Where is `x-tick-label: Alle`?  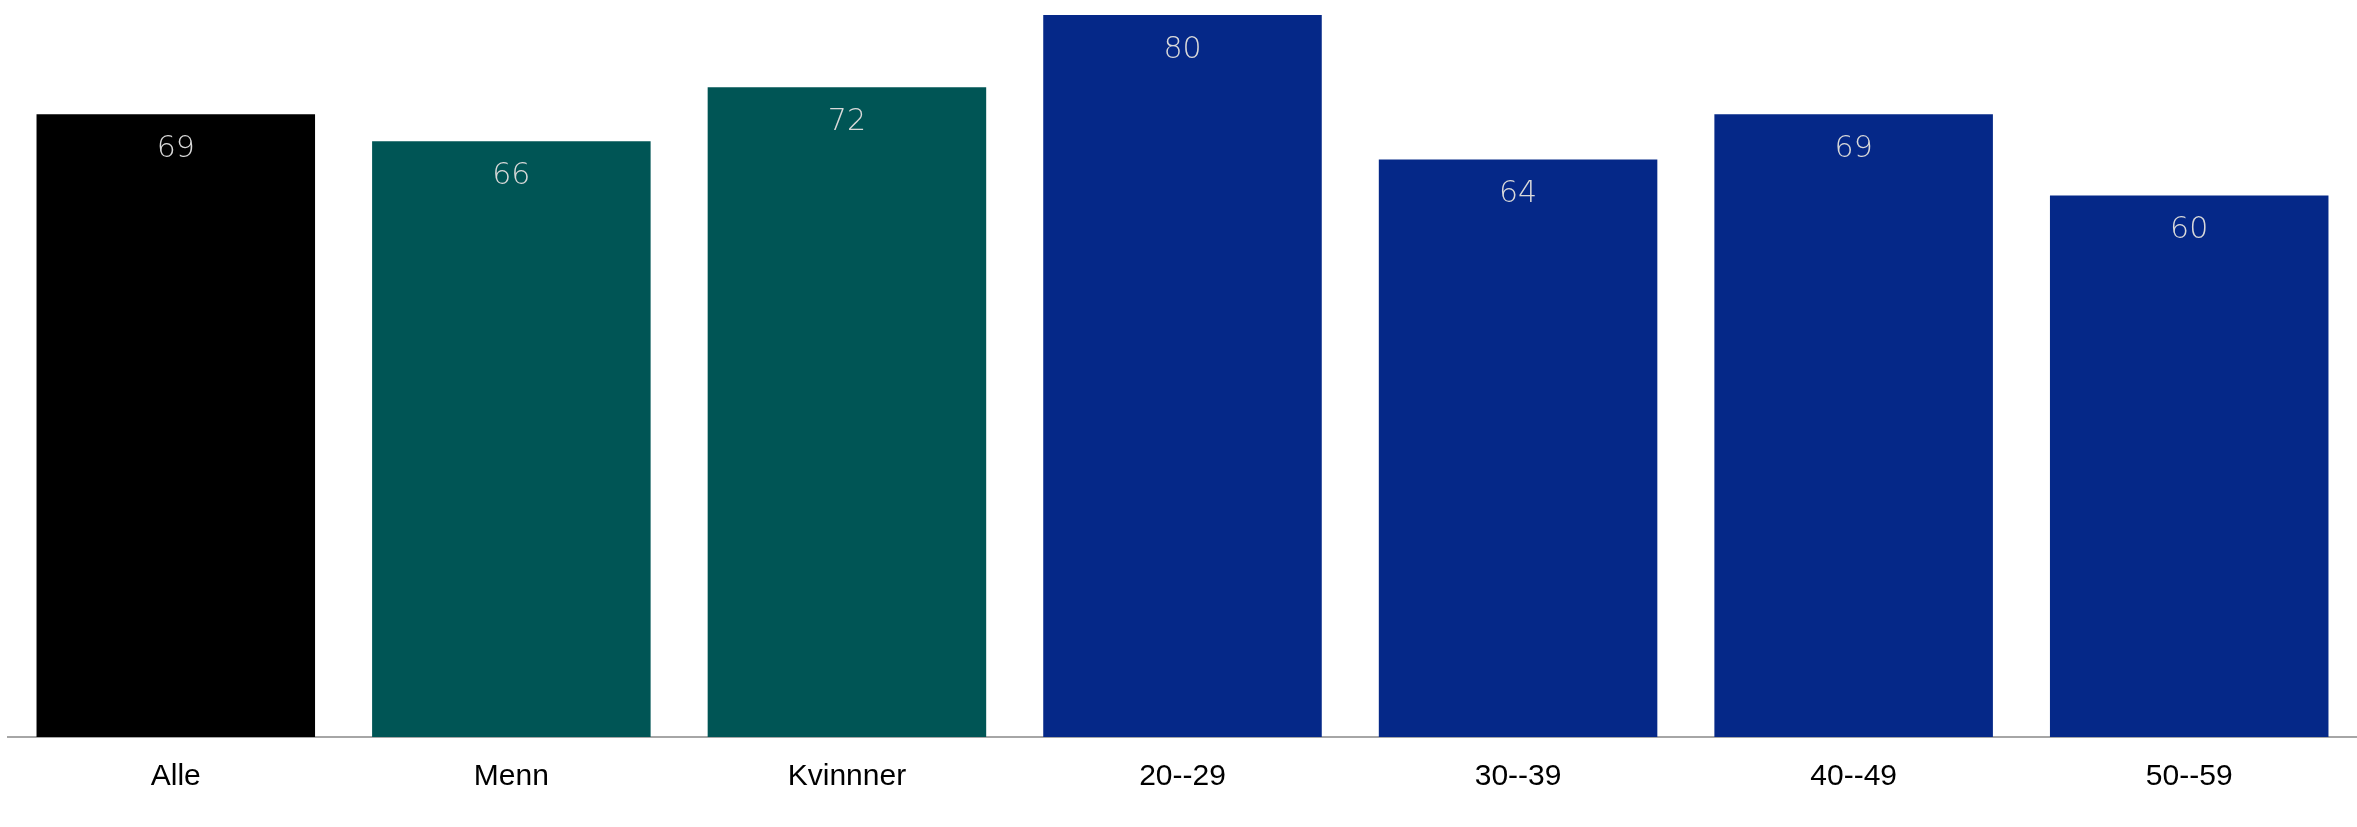
x-tick-label: Alle is located at coordinates (175, 775).